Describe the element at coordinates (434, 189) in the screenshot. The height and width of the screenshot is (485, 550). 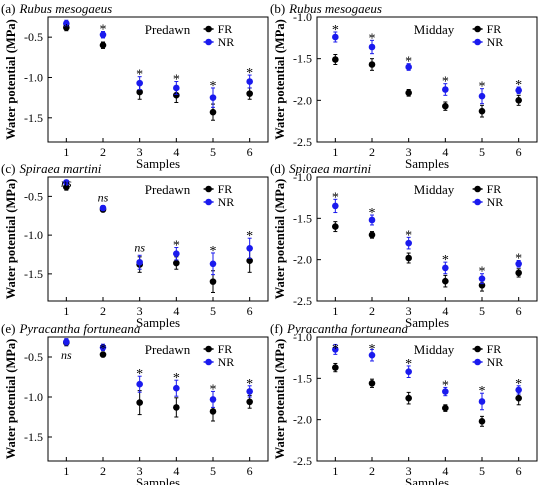
I see `condition-label: Midday` at that location.